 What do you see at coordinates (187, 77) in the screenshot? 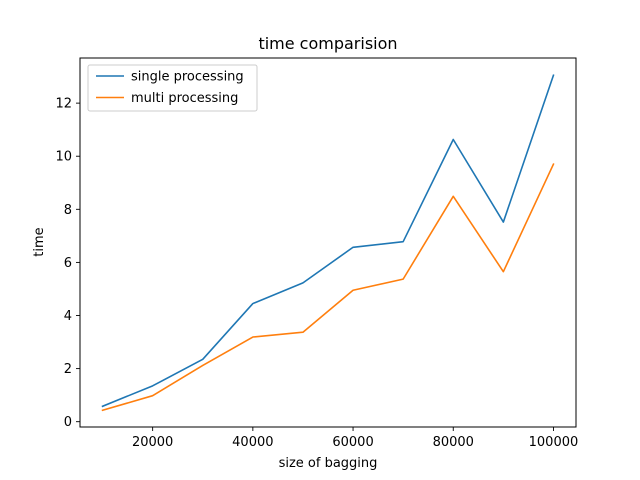
I see `legend-label-0: single processing` at bounding box center [187, 77].